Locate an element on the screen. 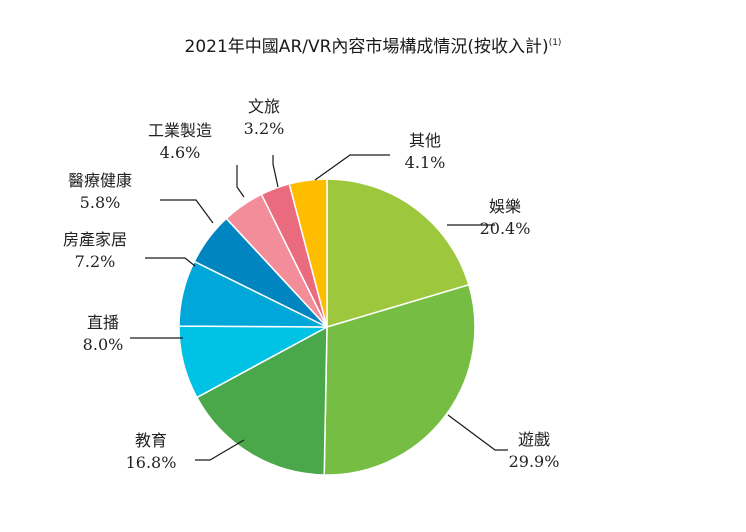 The width and height of the screenshot is (746, 532). slice-label-healthcare: 醫療健康 is located at coordinates (100, 180).